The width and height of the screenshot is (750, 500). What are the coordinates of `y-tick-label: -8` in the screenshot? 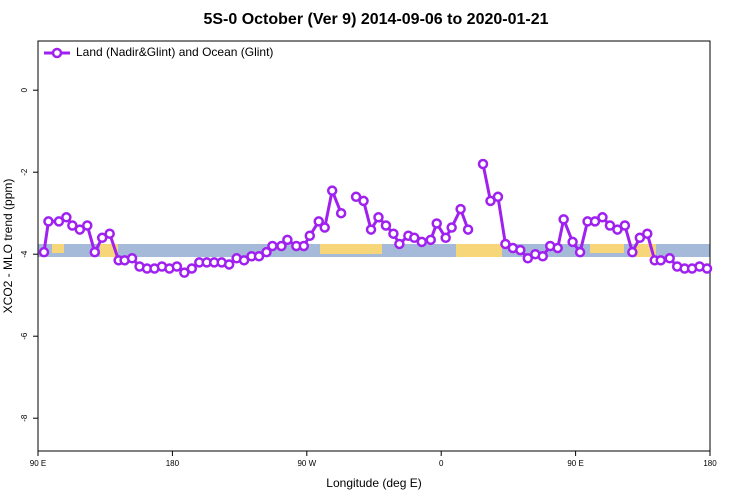 It's located at (24, 418).